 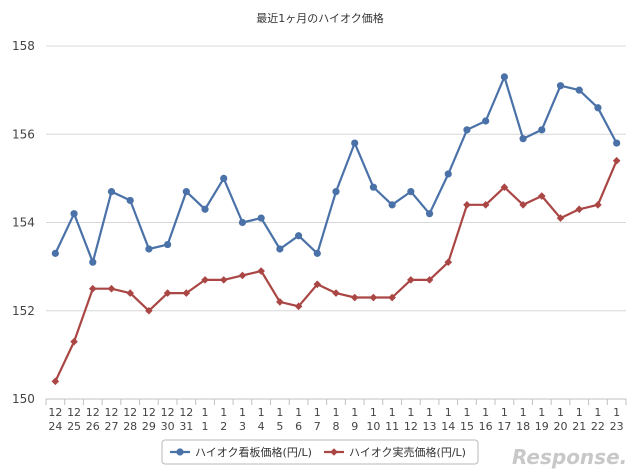 What do you see at coordinates (149, 426) in the screenshot?
I see `x-tick-label: 29` at bounding box center [149, 426].